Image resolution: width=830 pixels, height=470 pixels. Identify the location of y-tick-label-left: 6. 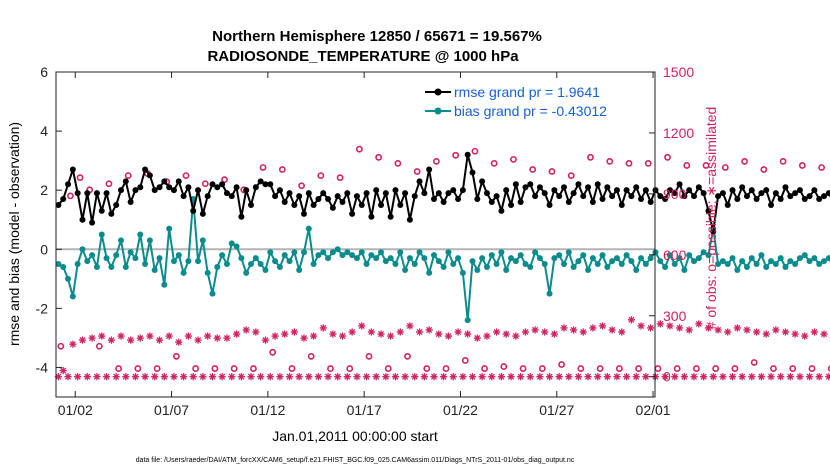
(44, 72).